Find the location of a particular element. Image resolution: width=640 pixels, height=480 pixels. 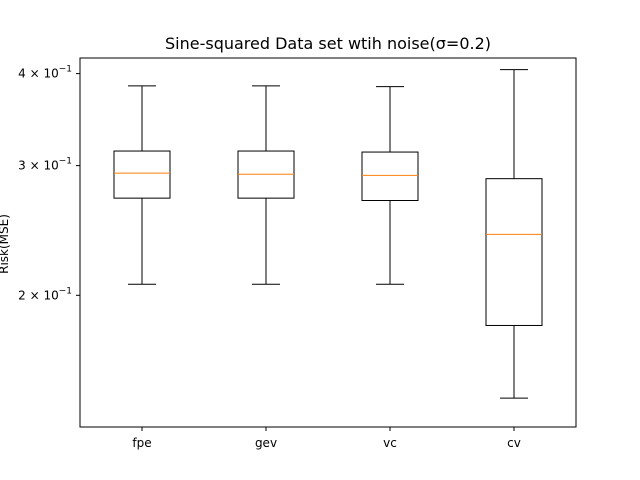

x-tick-label: cv is located at coordinates (514, 443).